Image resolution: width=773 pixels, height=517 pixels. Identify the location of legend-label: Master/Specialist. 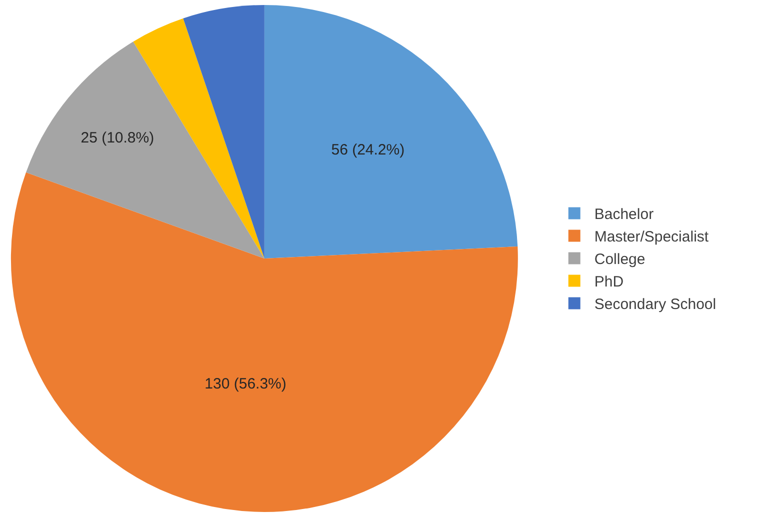
(652, 237).